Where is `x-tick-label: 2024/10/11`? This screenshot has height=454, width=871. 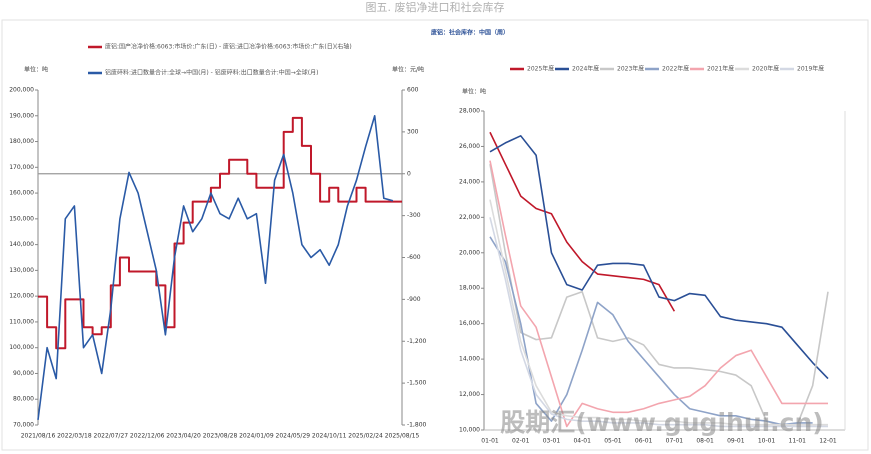
x-tick-label: 2024/10/11 is located at coordinates (329, 436).